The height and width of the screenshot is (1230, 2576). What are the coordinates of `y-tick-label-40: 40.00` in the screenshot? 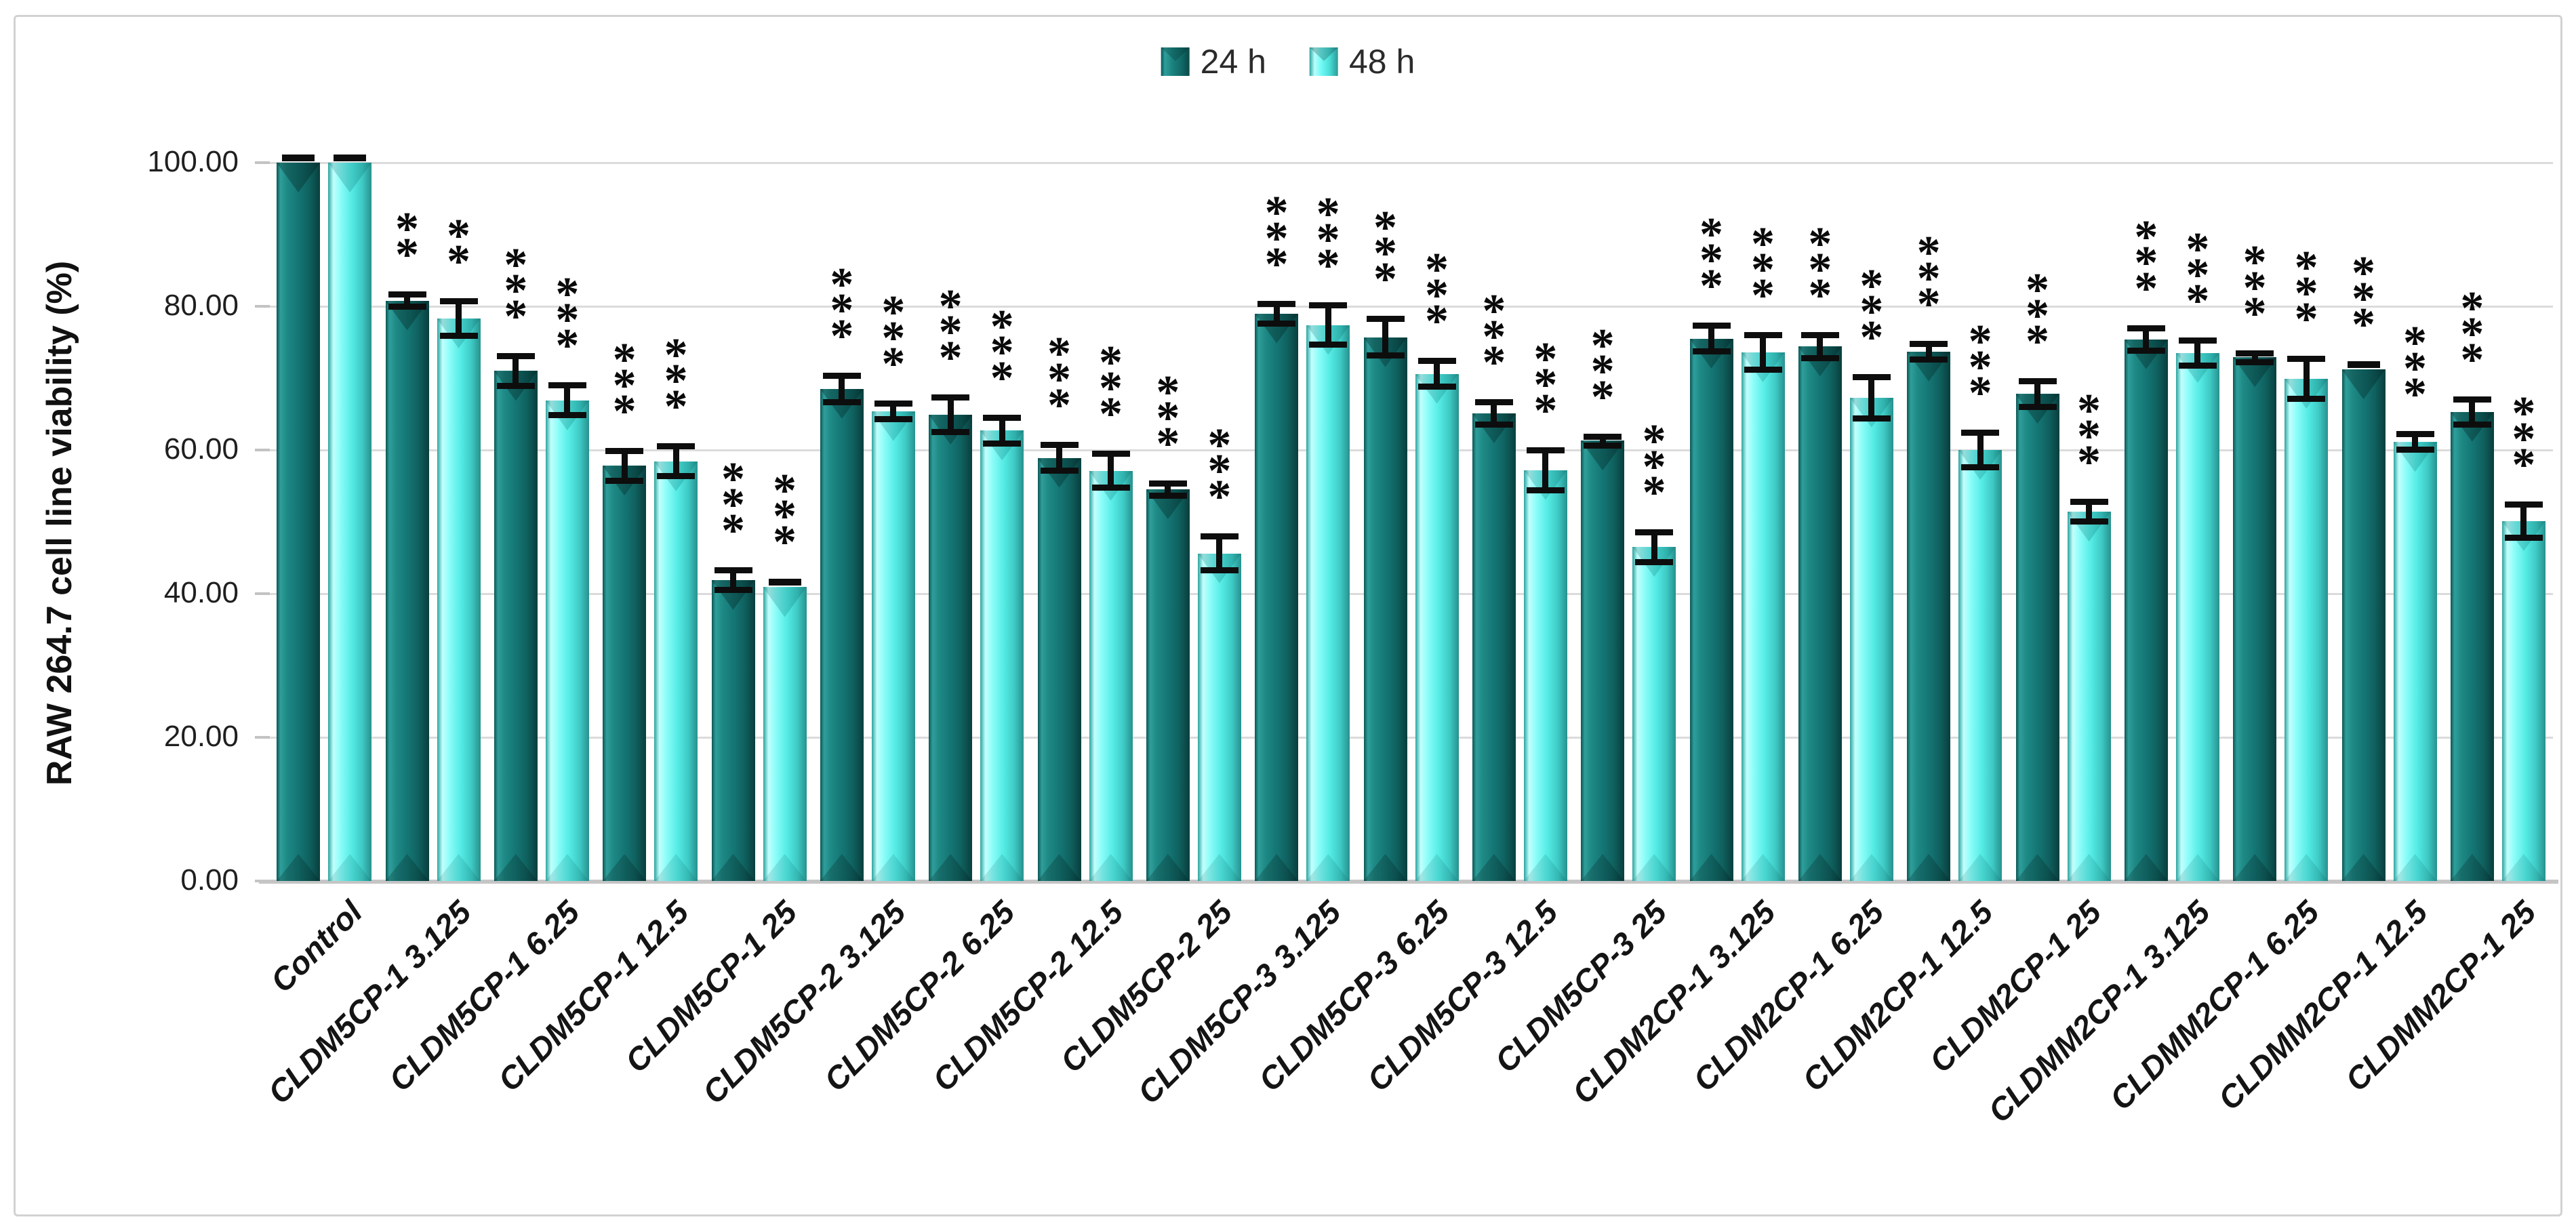 It's located at (201, 592).